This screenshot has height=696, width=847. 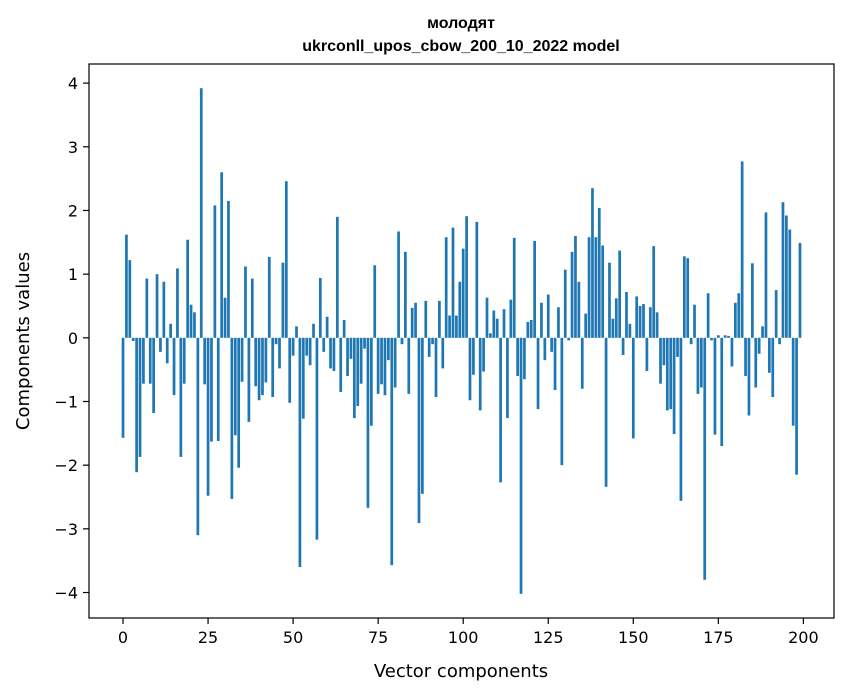 I want to click on y-tick-label: 1, so click(x=73, y=274).